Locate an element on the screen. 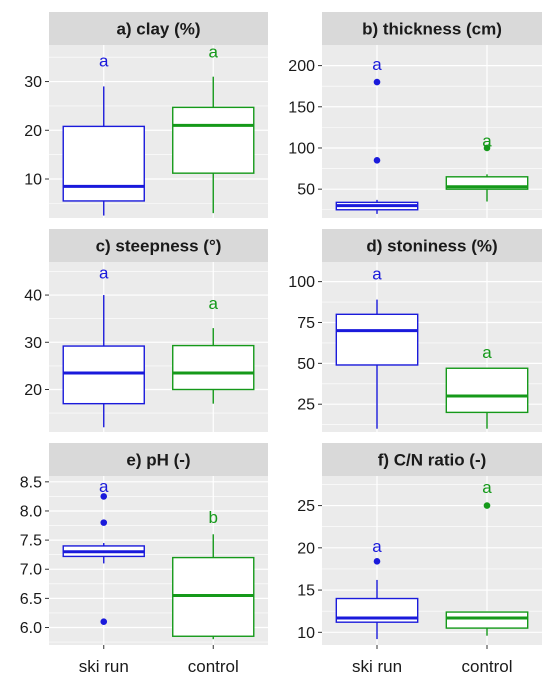 This screenshot has width=550, height=691. panel-5-ytick-label: 7.0 is located at coordinates (31, 570).